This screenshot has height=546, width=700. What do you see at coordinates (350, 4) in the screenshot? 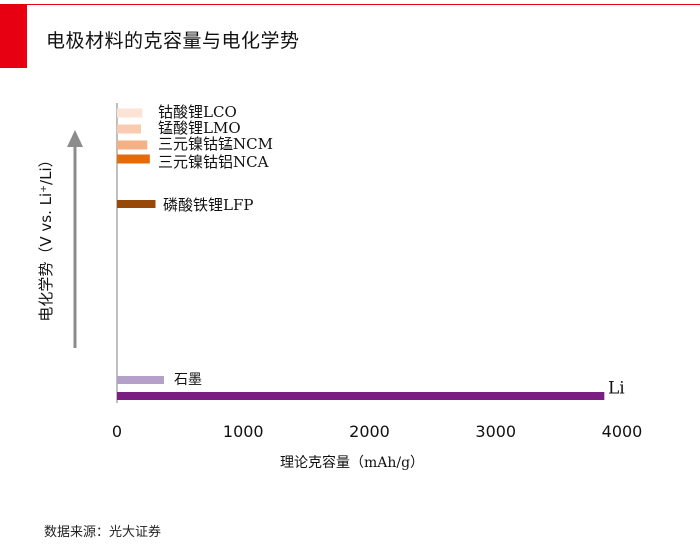
I see `header-rule` at bounding box center [350, 4].